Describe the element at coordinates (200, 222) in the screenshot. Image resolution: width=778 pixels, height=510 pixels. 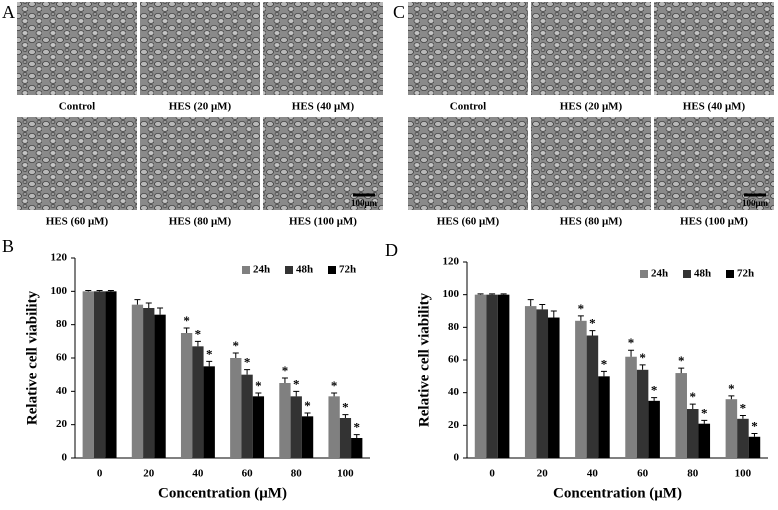
I see `image-label: HES (80 μM)` at that location.